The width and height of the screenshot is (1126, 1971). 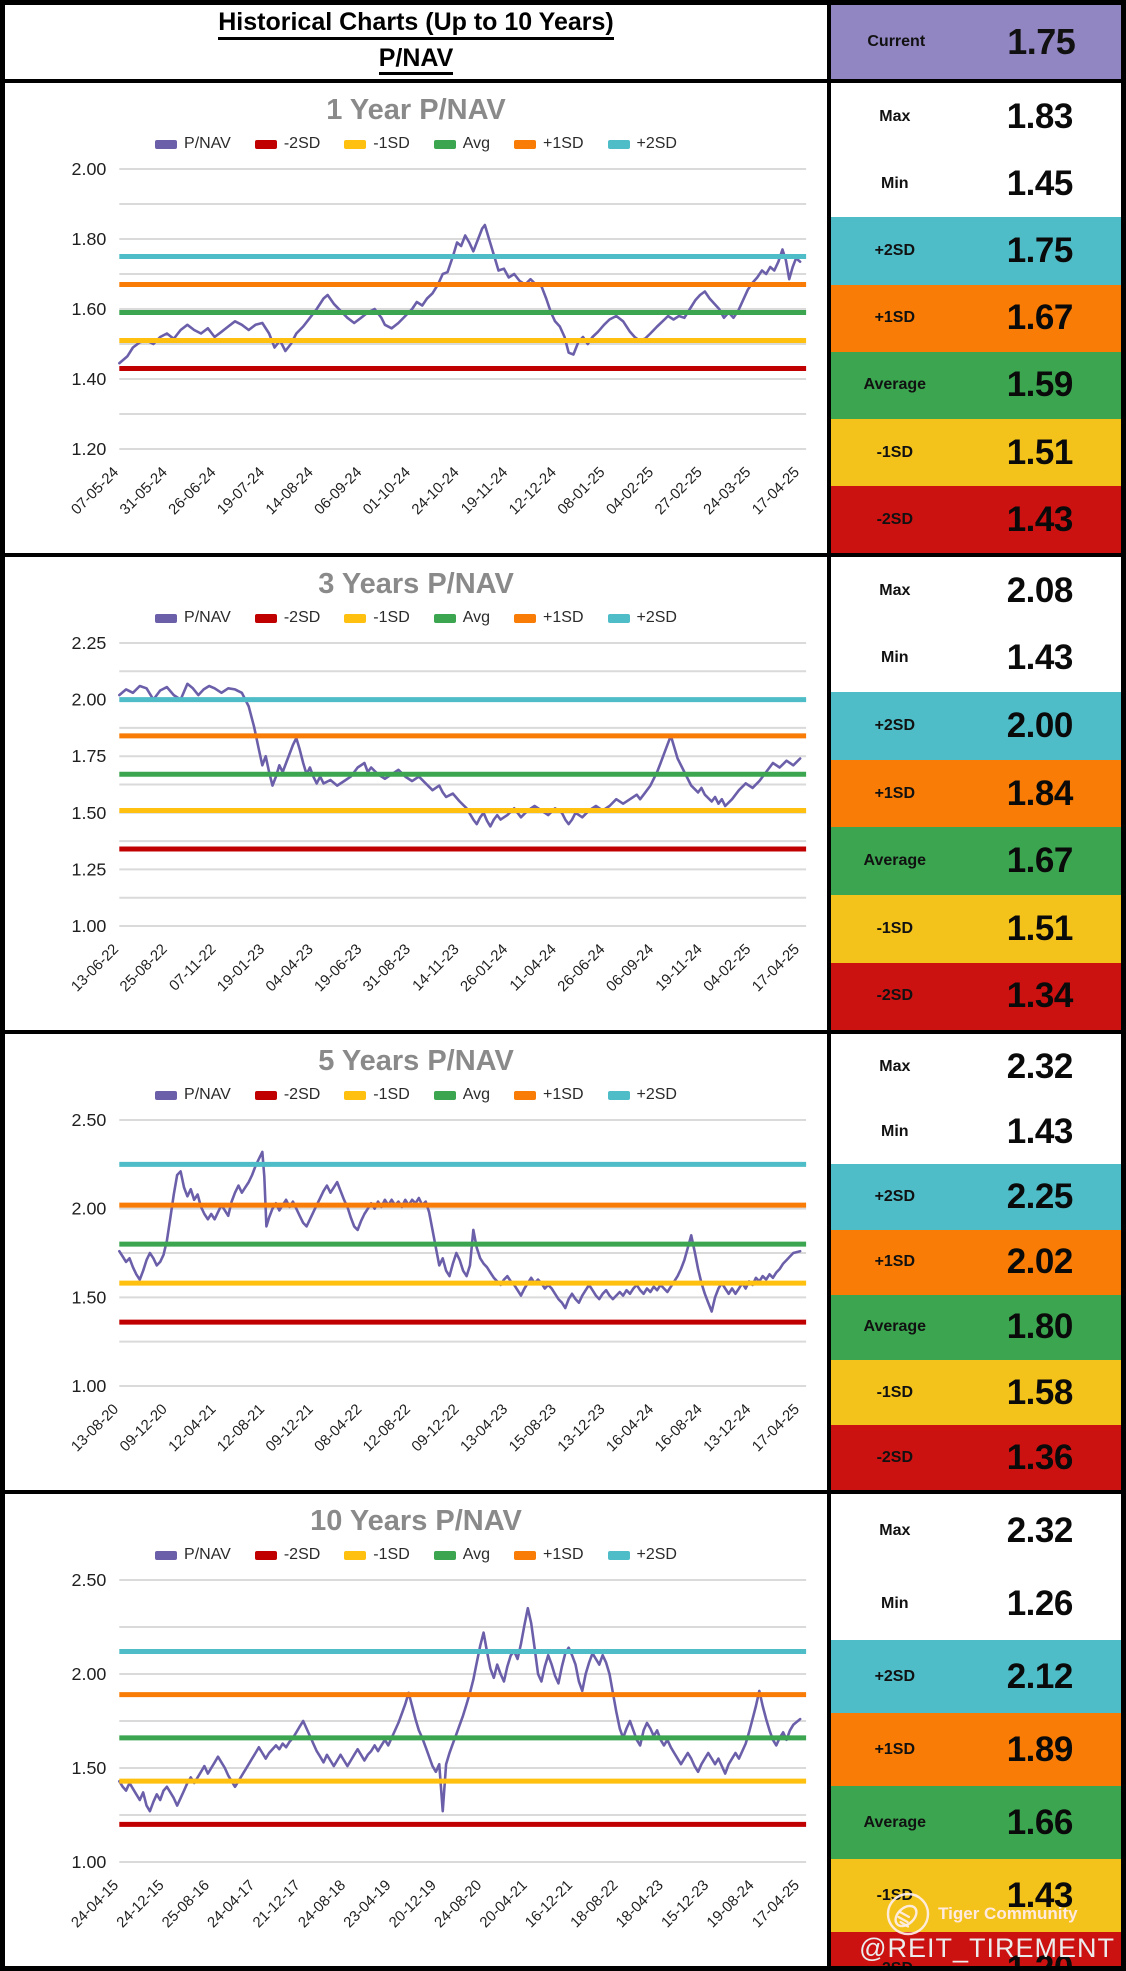 I want to click on y-tick-label: 1.80, so click(x=89, y=239).